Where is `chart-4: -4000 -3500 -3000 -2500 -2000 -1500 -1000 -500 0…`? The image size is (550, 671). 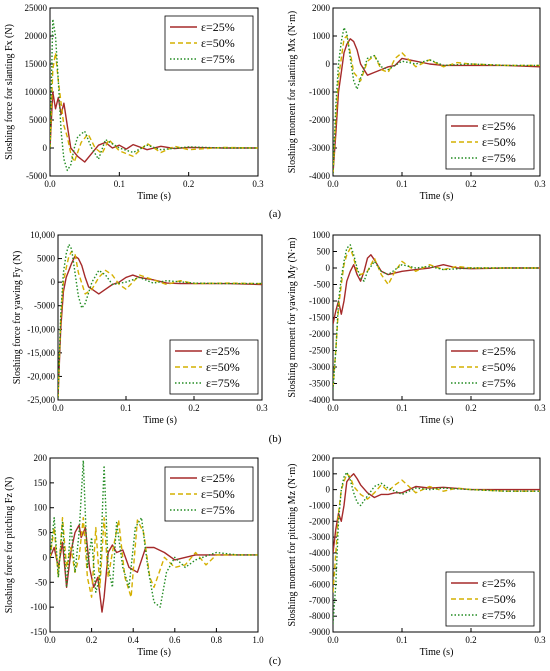
chart-4: -4000 -3500 -3000 -2500 -2000 -1500 -1000 -500 0… is located at coordinates (416, 328).